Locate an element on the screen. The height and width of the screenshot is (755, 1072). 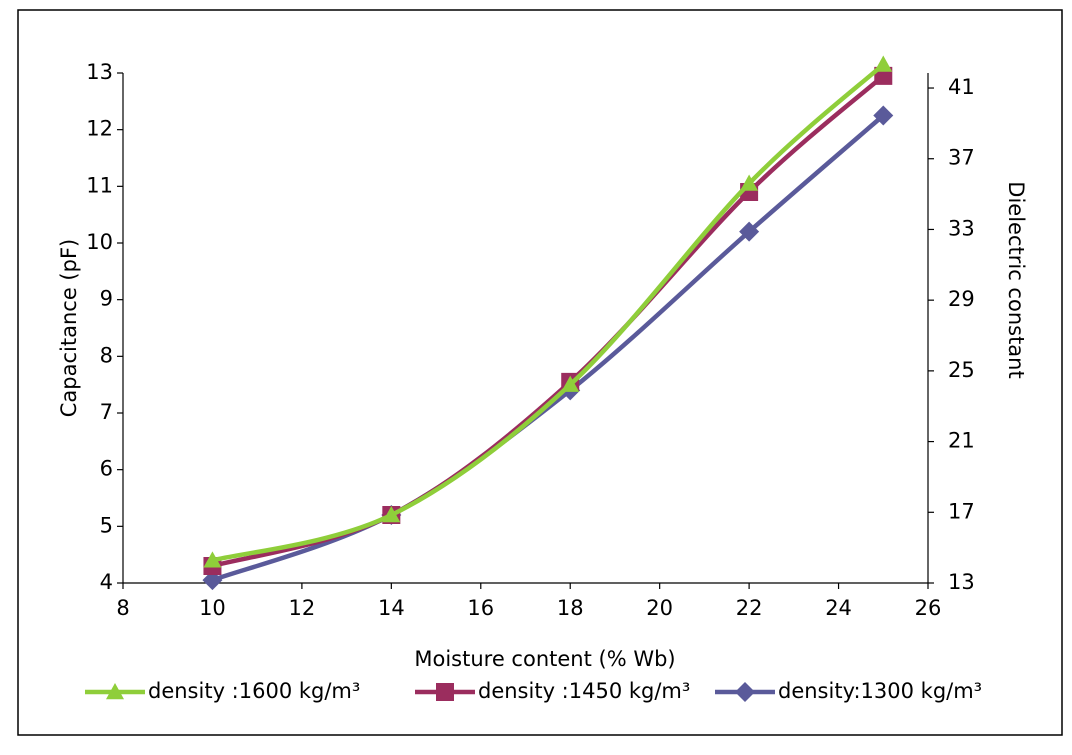
legend-entry: density :1450 kg/m³ is located at coordinates (552, 691).